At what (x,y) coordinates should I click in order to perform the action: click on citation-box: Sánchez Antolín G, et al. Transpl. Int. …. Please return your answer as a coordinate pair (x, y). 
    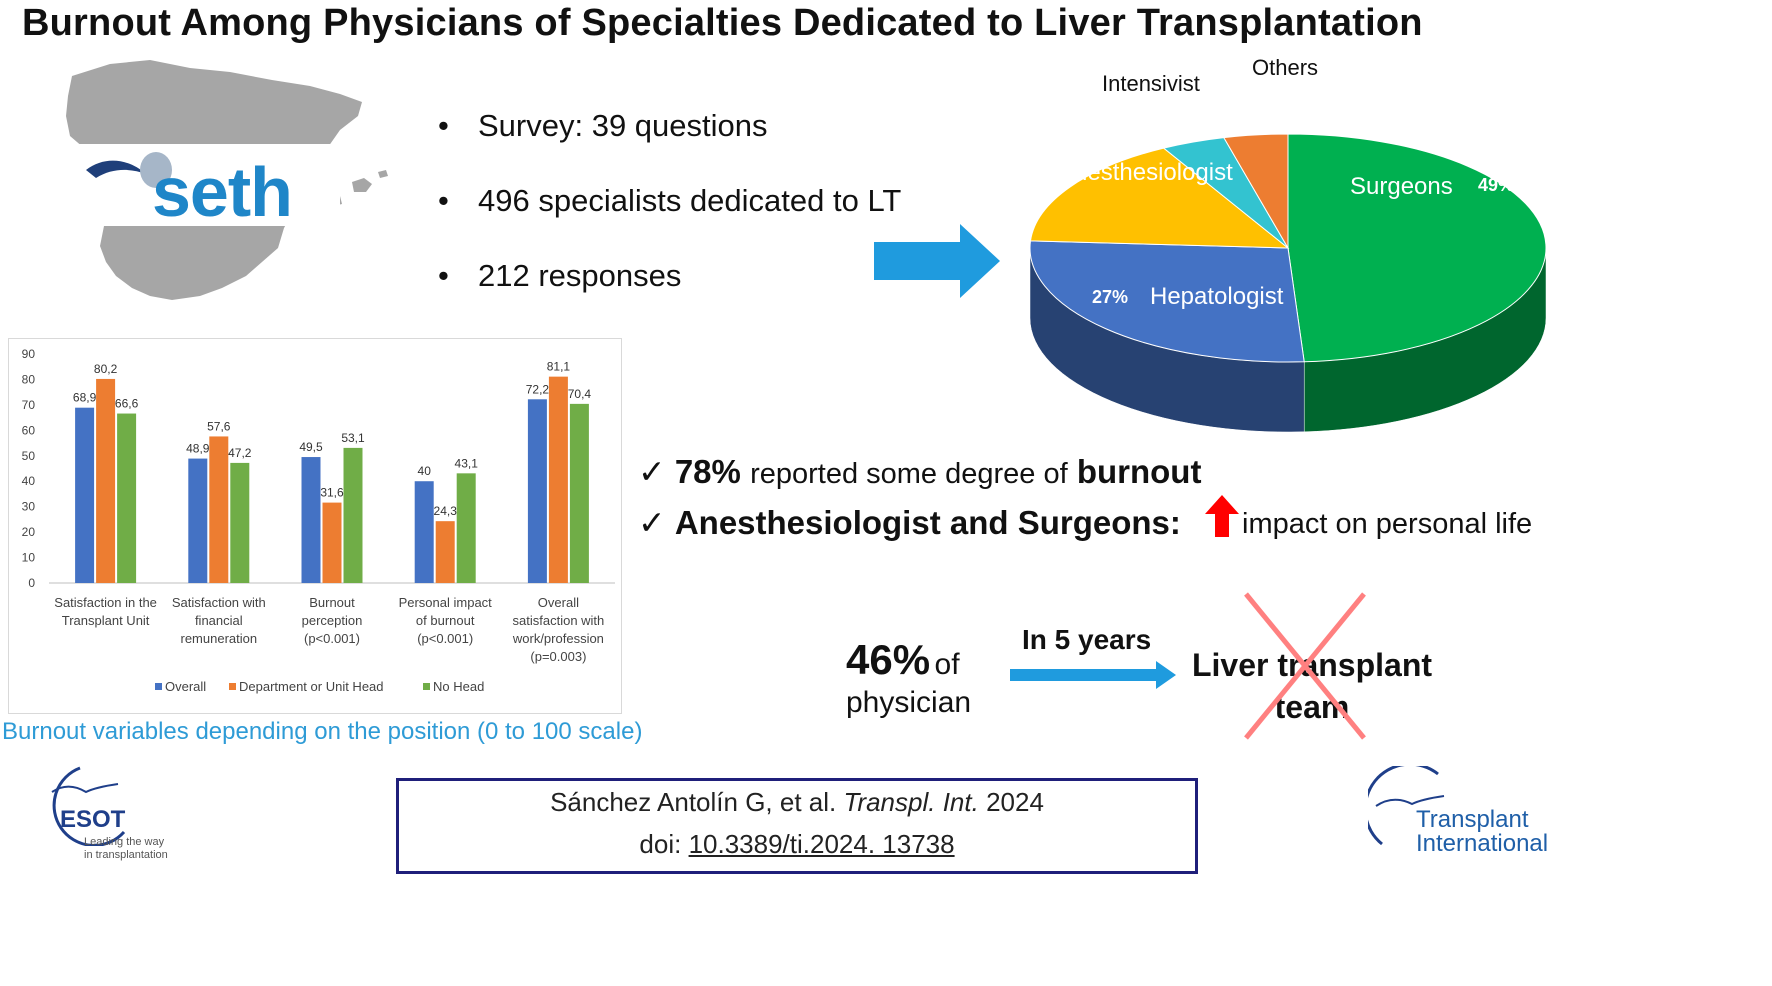
    Looking at the image, I should click on (797, 826).